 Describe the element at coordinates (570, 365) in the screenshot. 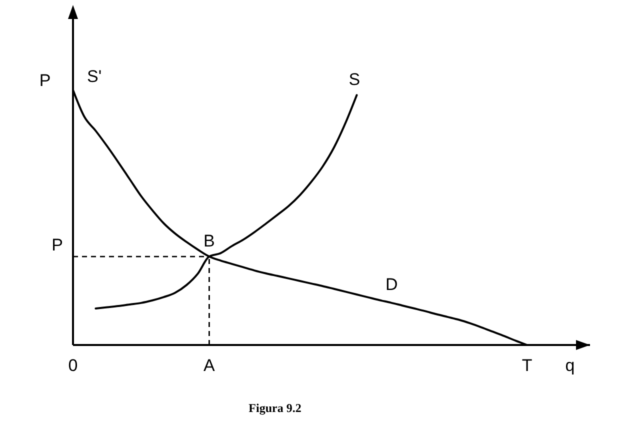

I see `x-axis-title: q` at that location.